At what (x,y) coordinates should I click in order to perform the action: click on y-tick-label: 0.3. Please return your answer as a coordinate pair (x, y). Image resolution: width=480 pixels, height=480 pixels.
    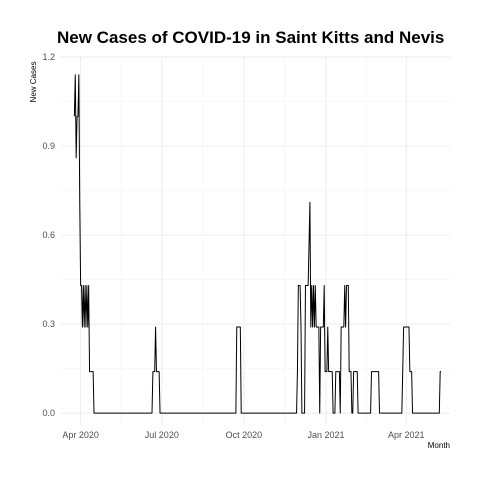
    Looking at the image, I should click on (48, 324).